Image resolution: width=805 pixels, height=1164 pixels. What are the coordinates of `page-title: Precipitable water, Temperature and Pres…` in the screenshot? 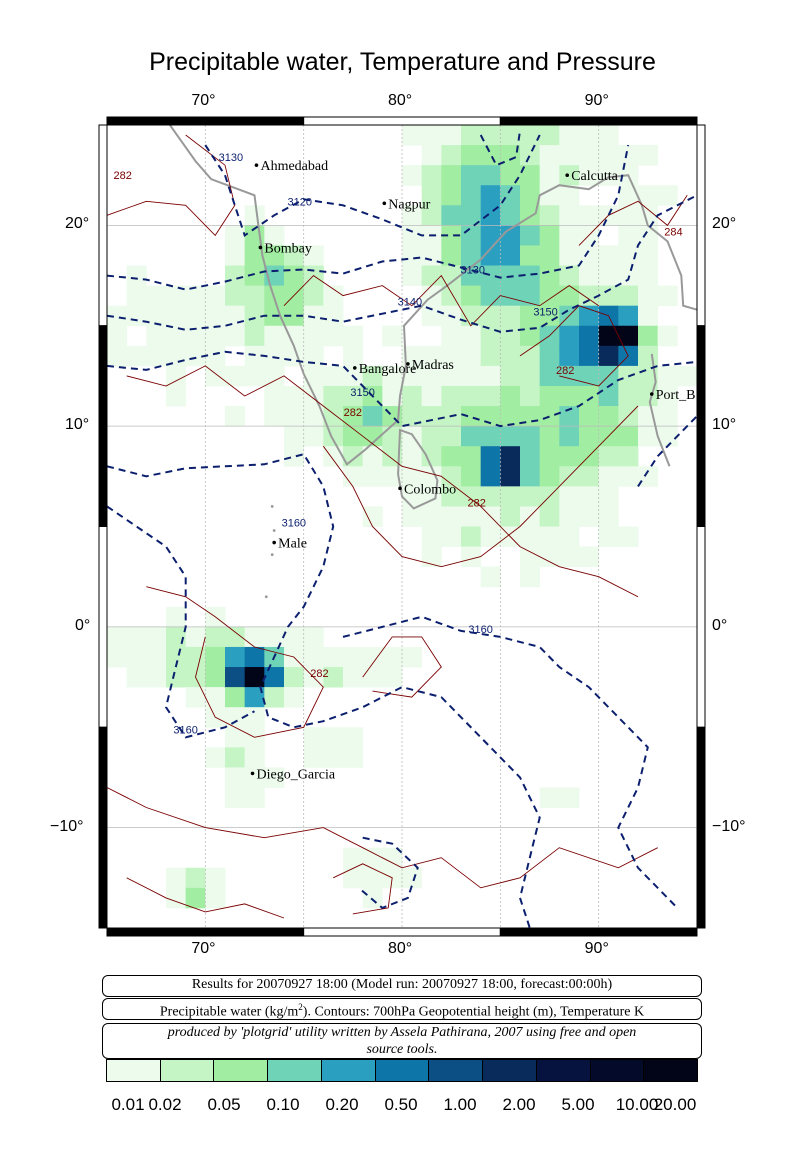 It's located at (402, 62).